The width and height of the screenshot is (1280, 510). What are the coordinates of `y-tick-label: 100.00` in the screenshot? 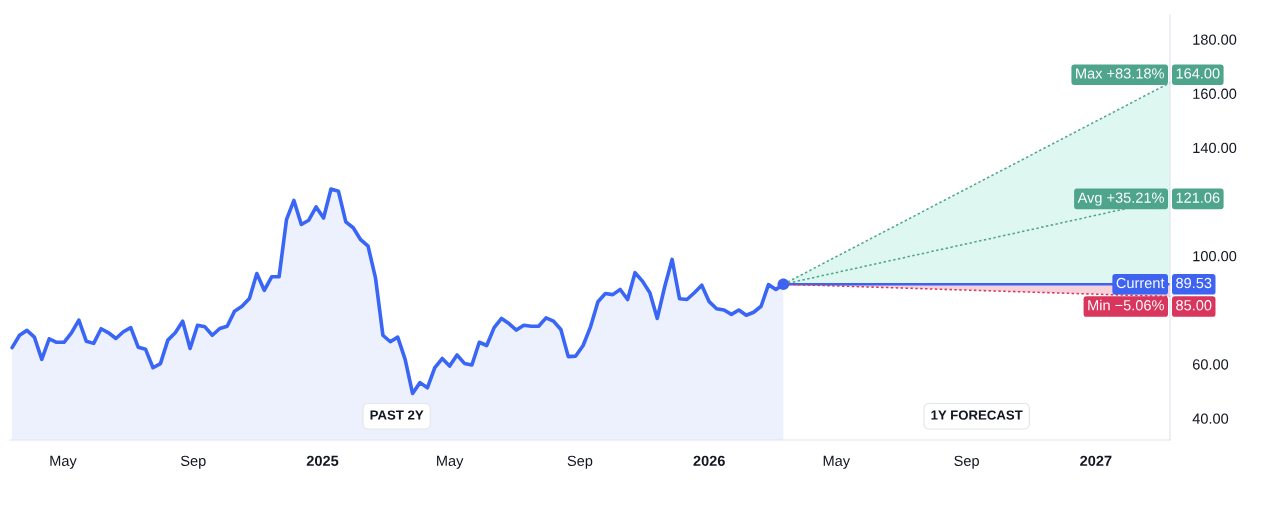 It's located at (1215, 256).